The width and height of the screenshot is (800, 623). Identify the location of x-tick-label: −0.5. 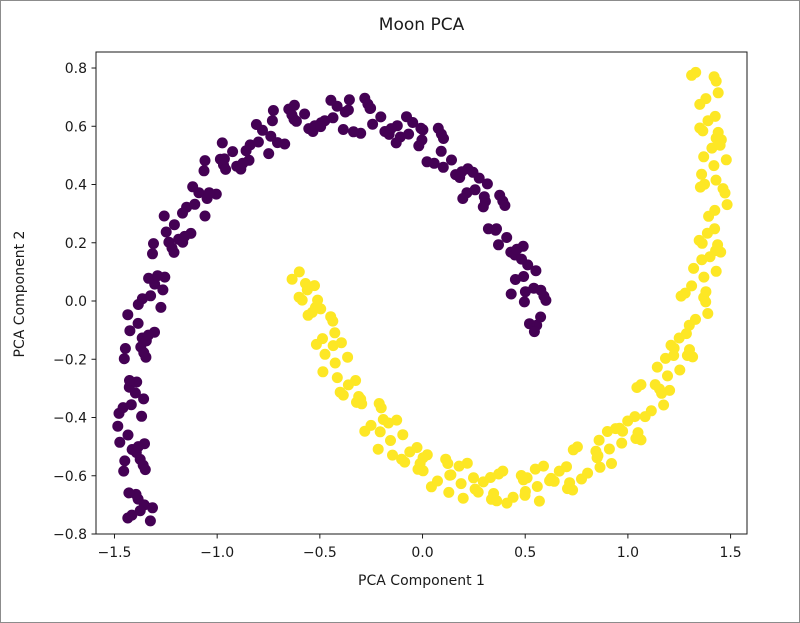
(320, 553).